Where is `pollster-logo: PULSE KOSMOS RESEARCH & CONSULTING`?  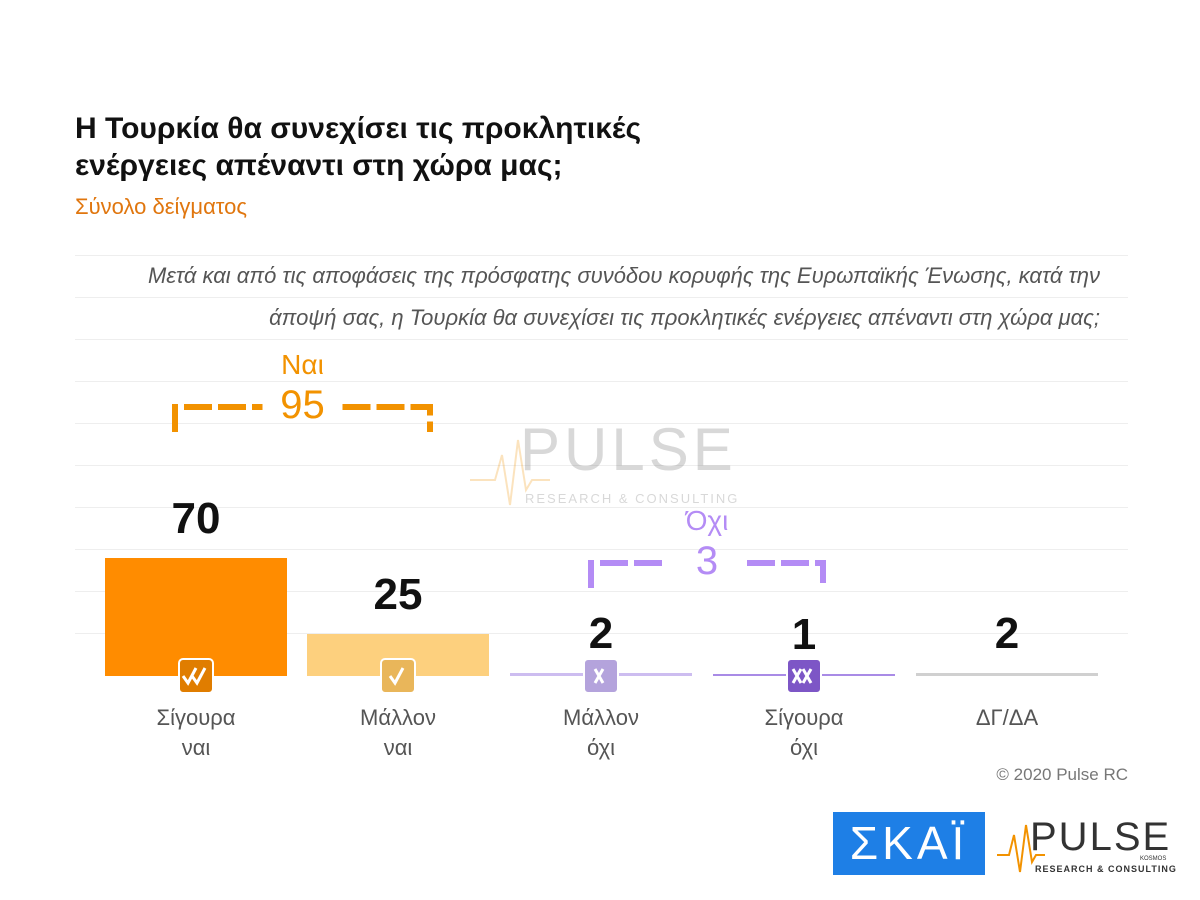
pollster-logo: PULSE KOSMOS RESEARCH & CONSULTING is located at coordinates (1087, 844).